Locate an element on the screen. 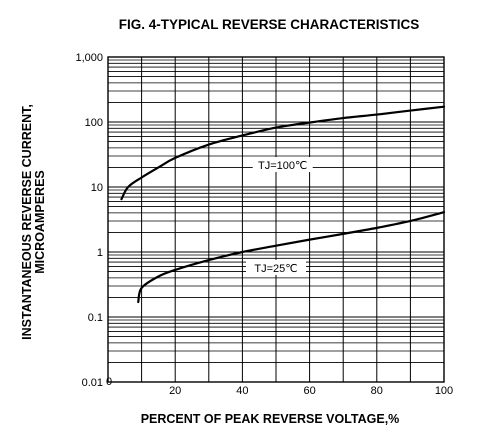  y-tick-label: 1,000 is located at coordinates (89, 58).